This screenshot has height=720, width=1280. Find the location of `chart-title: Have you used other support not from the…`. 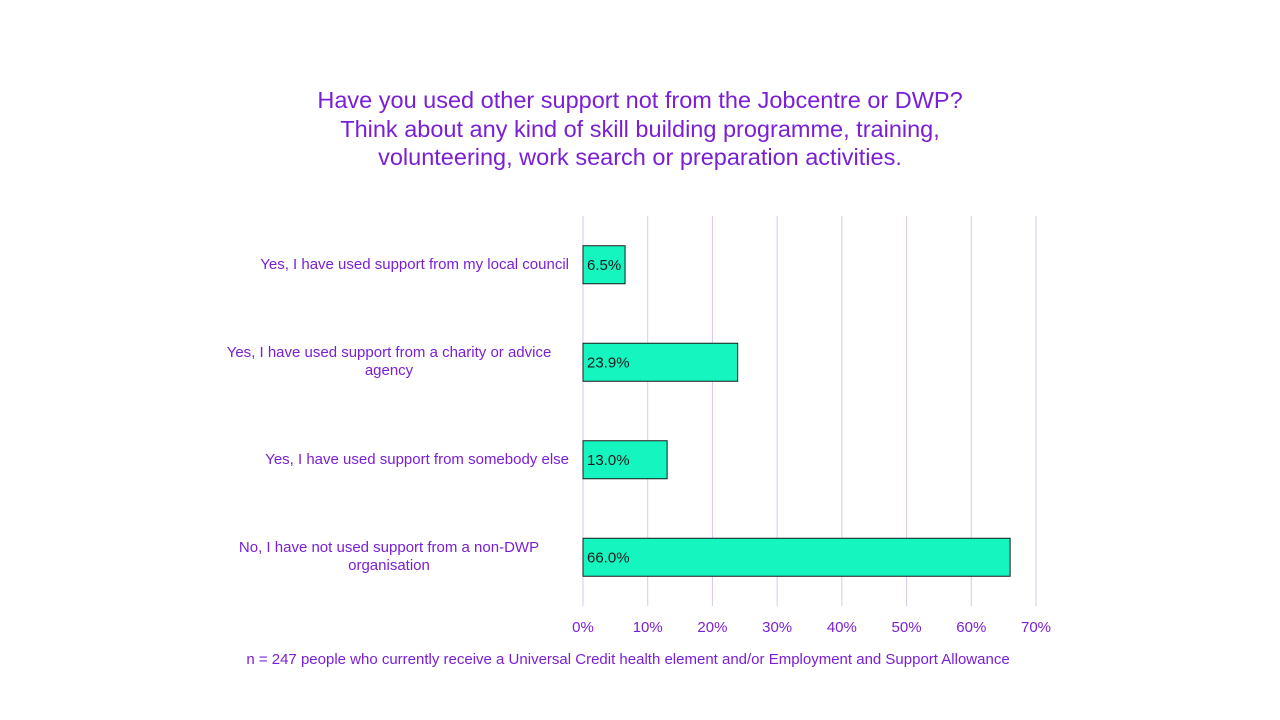

chart-title: Have you used other support not from the… is located at coordinates (640, 128).